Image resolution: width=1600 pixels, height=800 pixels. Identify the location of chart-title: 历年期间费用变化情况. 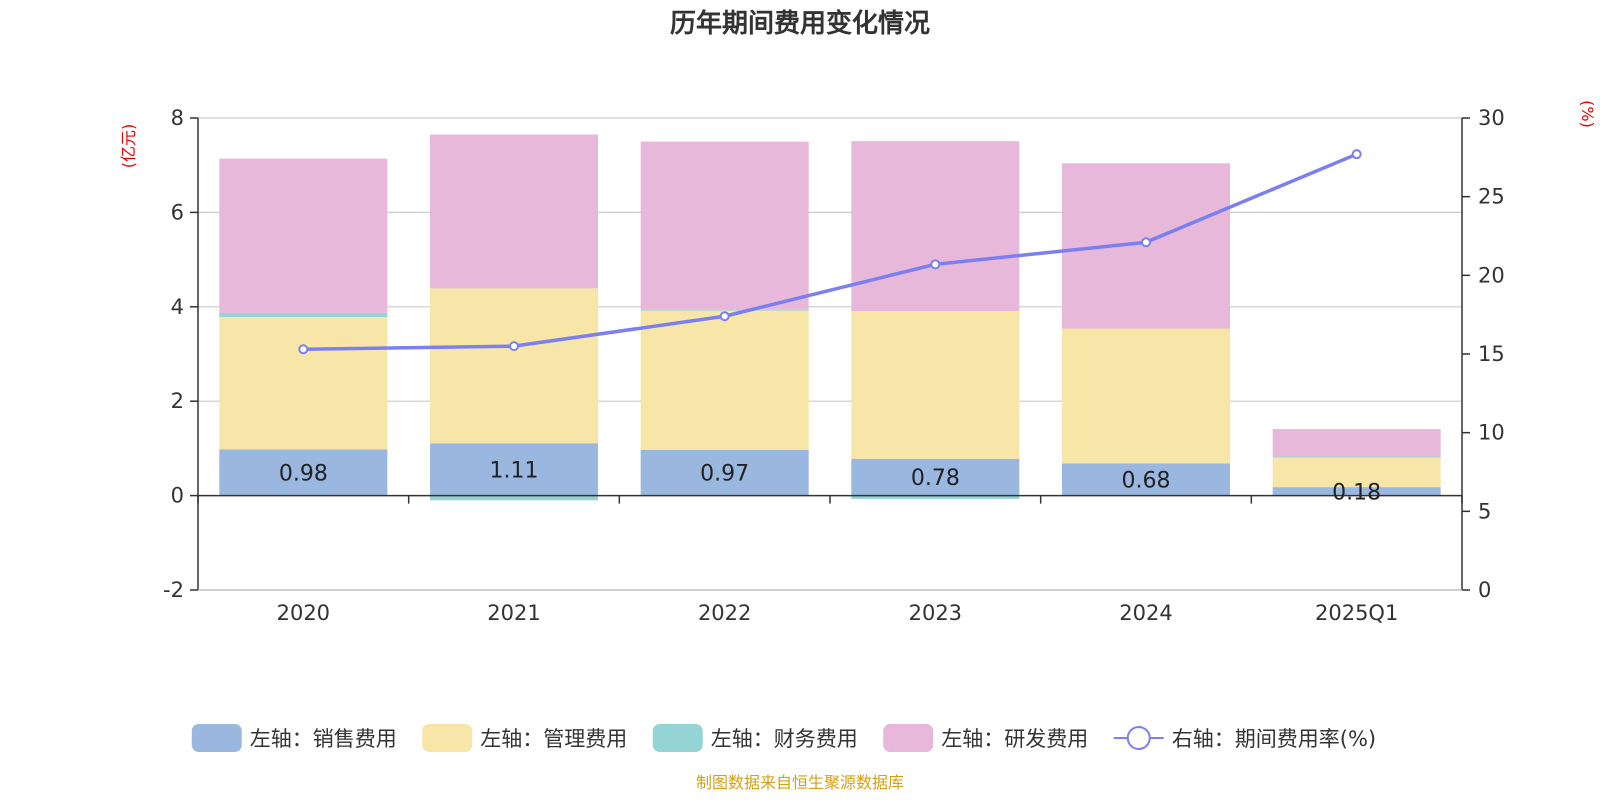
(800, 23).